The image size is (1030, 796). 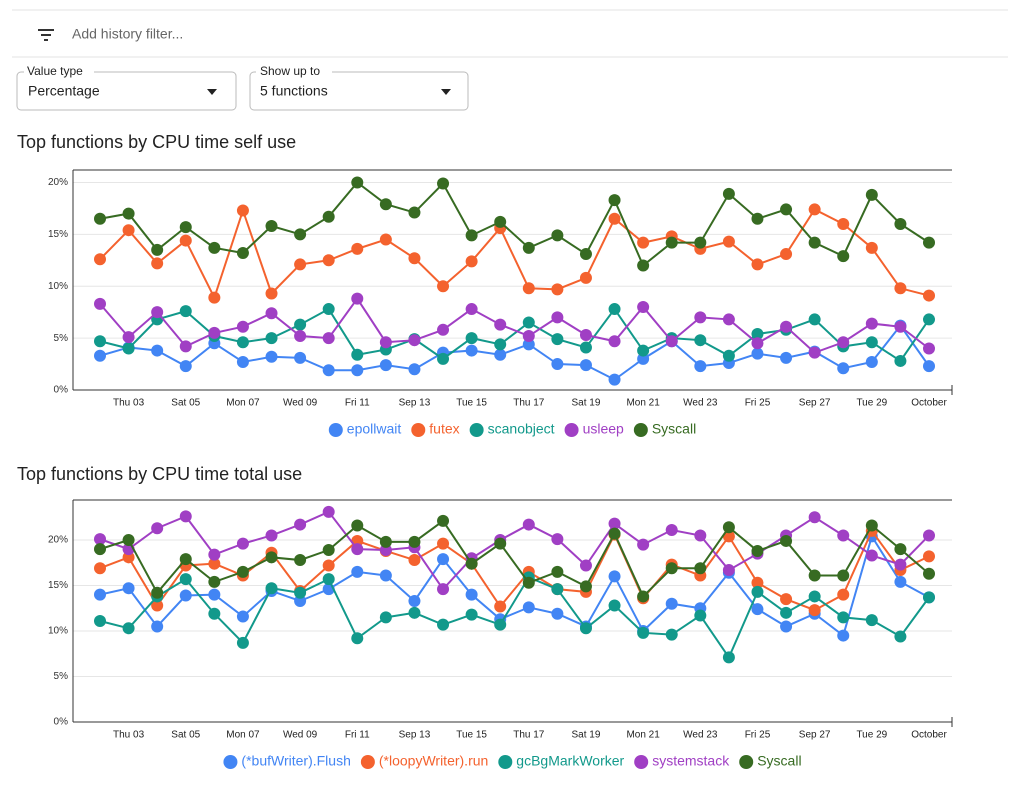 I want to click on label-bg, so click(x=294, y=71).